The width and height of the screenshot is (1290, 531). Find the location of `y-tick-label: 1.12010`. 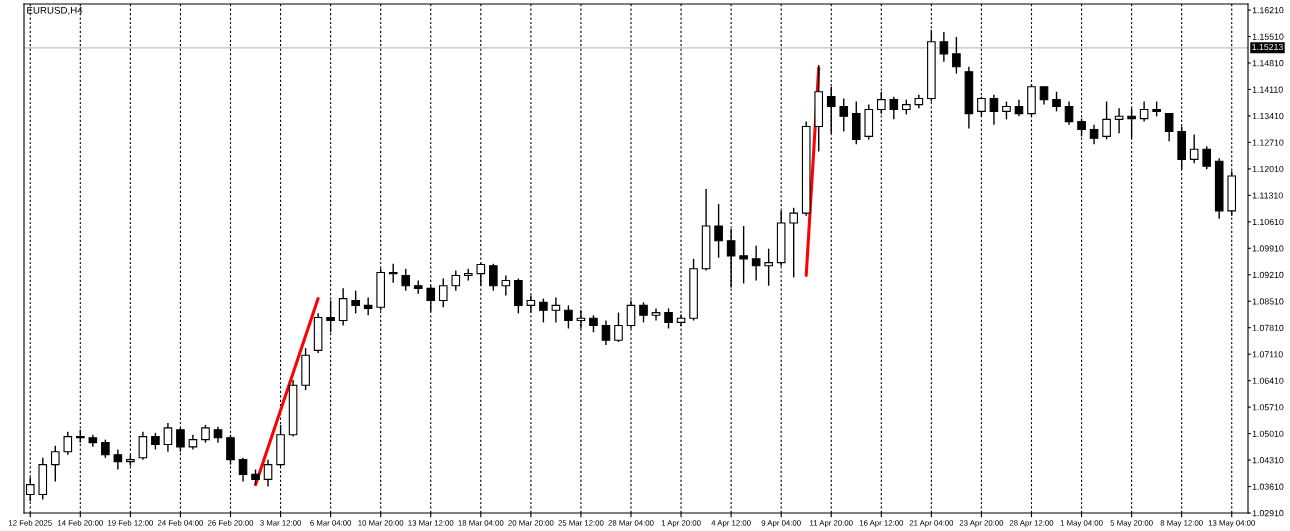

y-tick-label: 1.12010 is located at coordinates (1268, 169).